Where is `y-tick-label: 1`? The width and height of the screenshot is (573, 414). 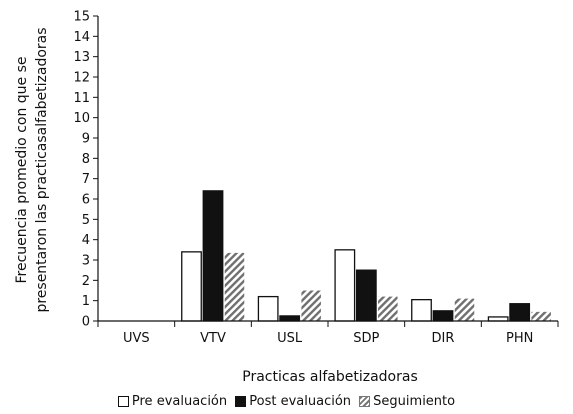
y-tick-label: 1 is located at coordinates (86, 301).